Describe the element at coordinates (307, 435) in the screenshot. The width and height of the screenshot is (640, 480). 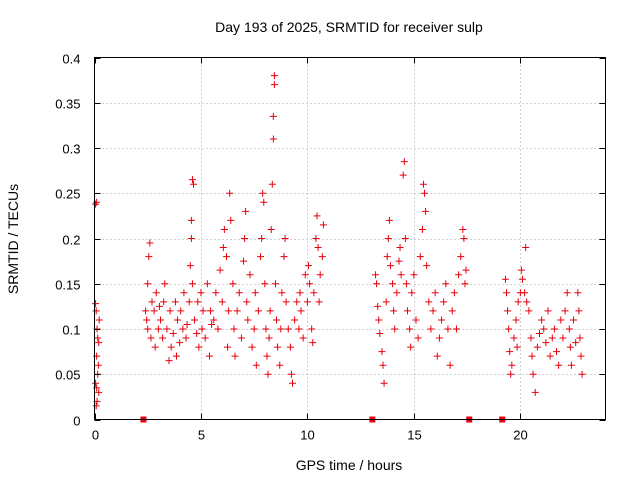
I see `x-tick-label: 10` at that location.